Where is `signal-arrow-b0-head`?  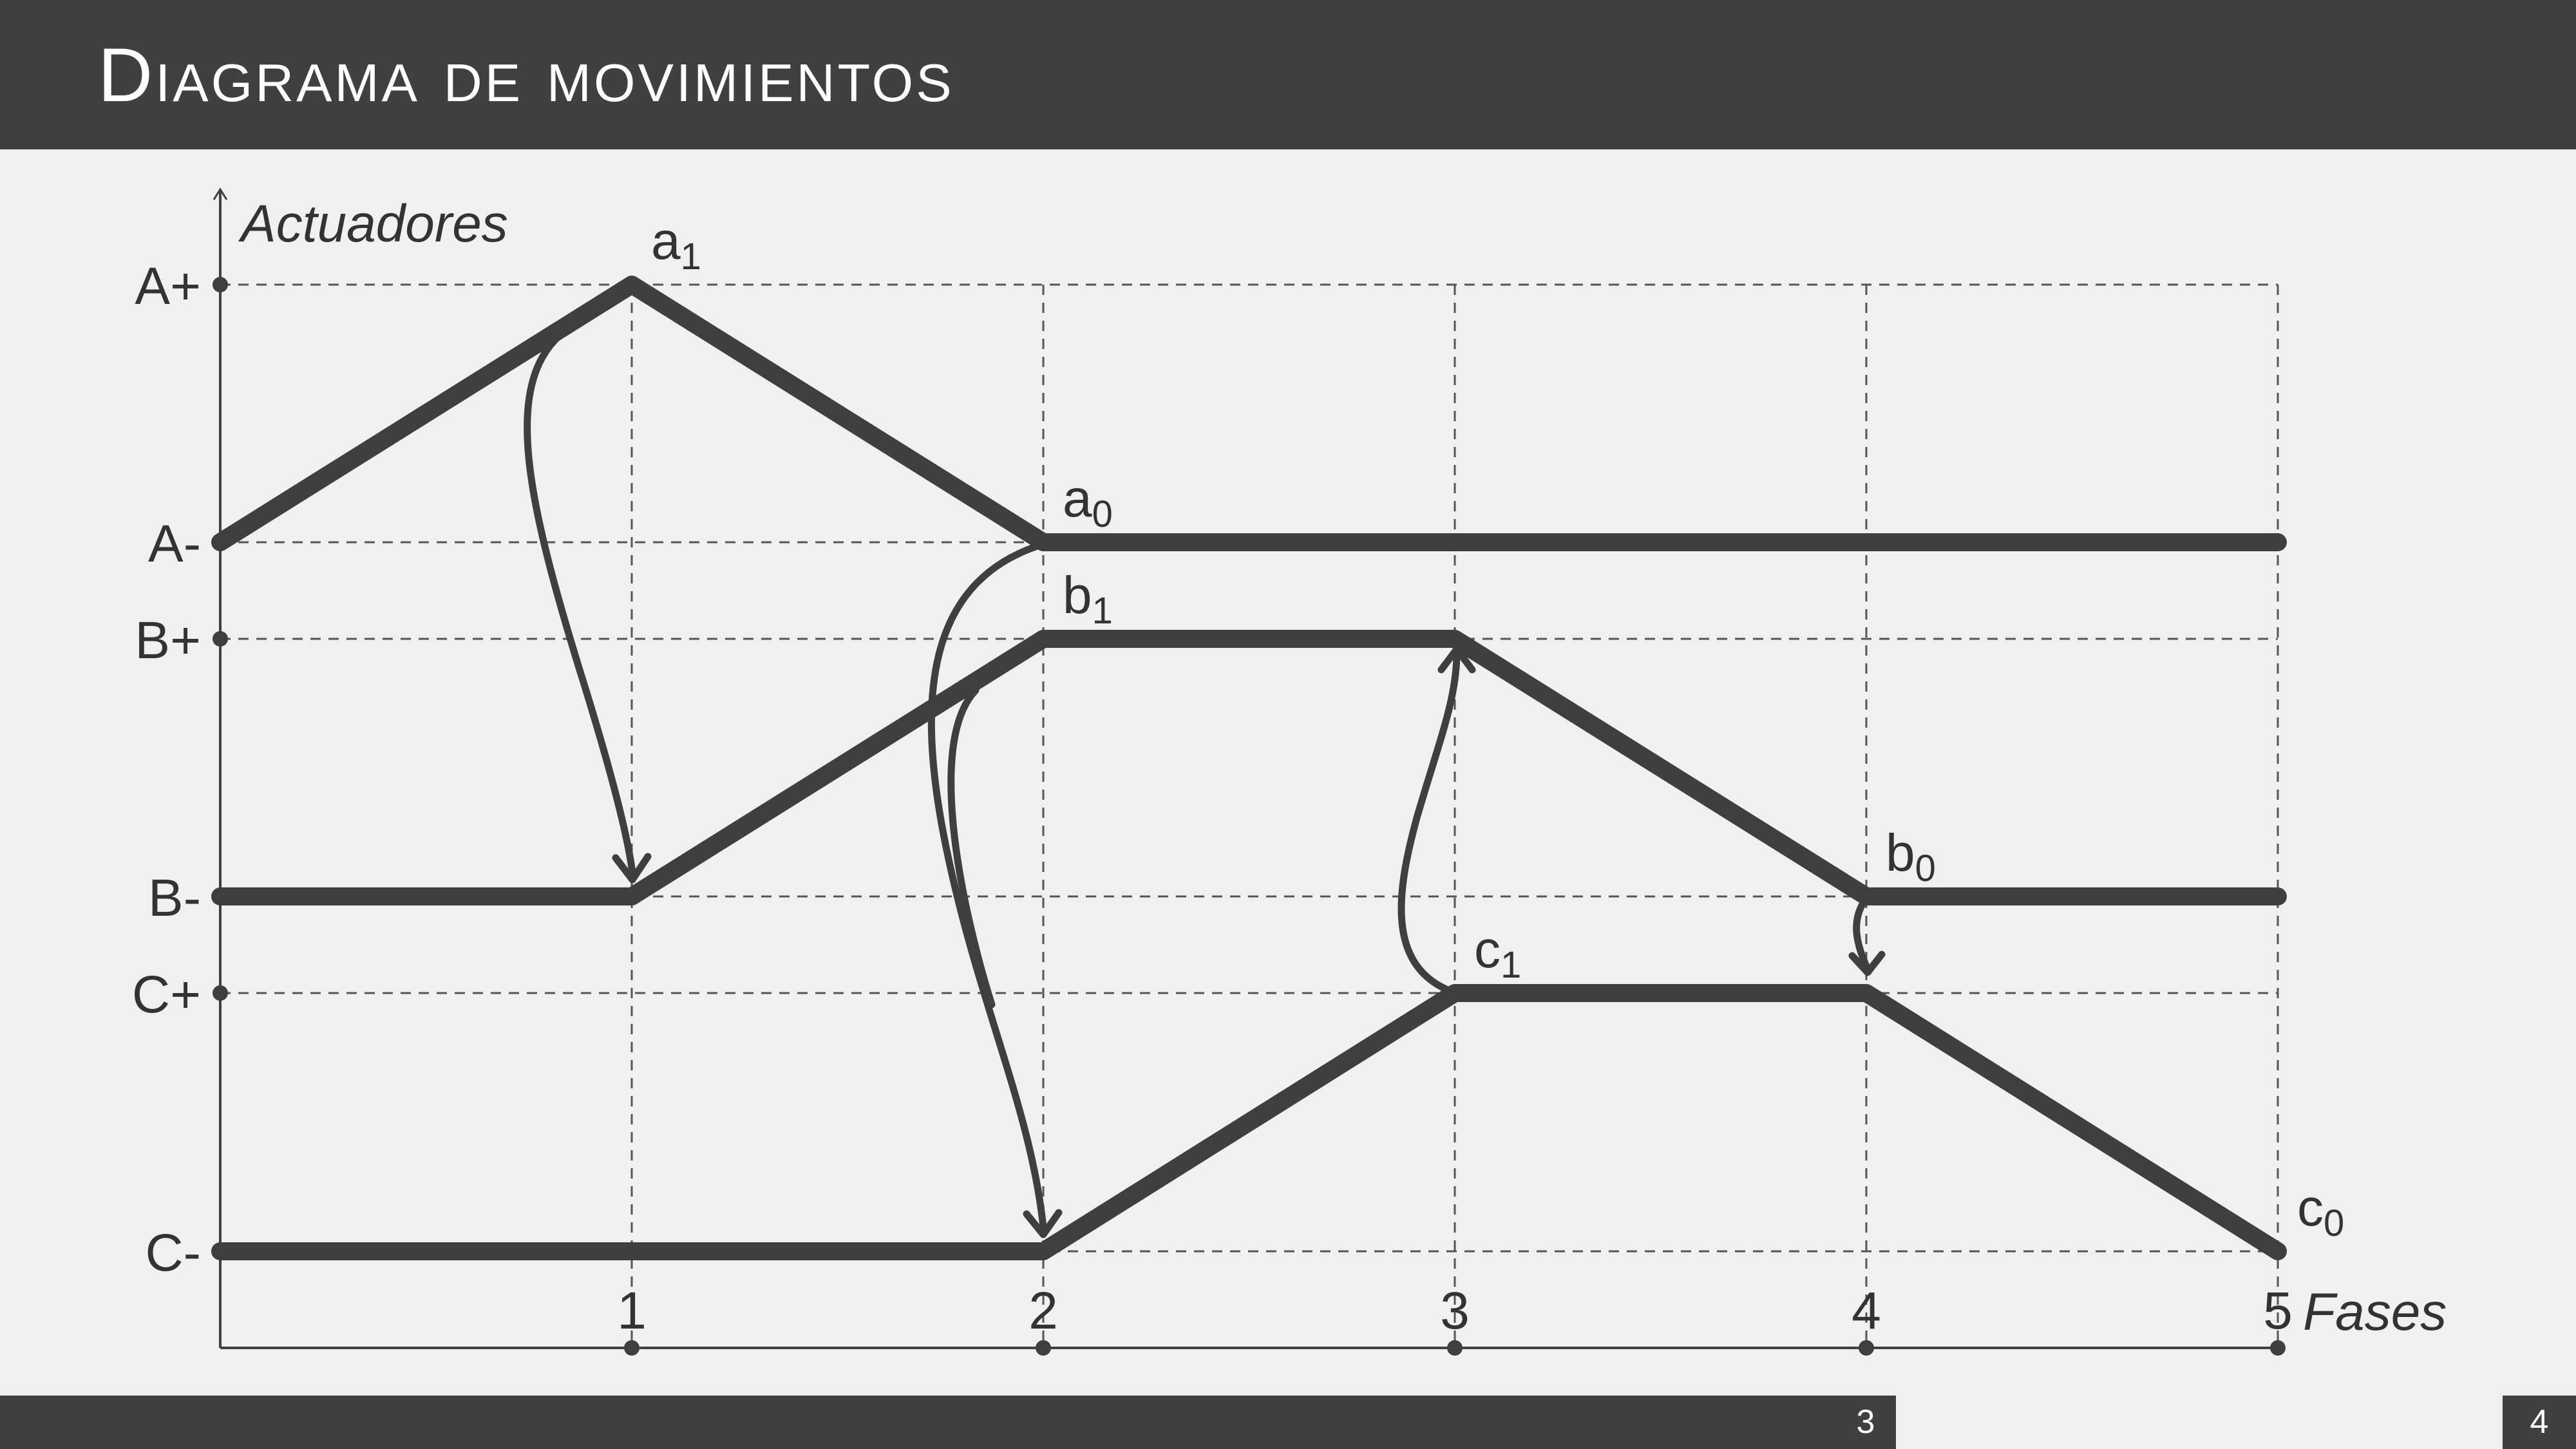 signal-arrow-b0-head is located at coordinates (1867, 964).